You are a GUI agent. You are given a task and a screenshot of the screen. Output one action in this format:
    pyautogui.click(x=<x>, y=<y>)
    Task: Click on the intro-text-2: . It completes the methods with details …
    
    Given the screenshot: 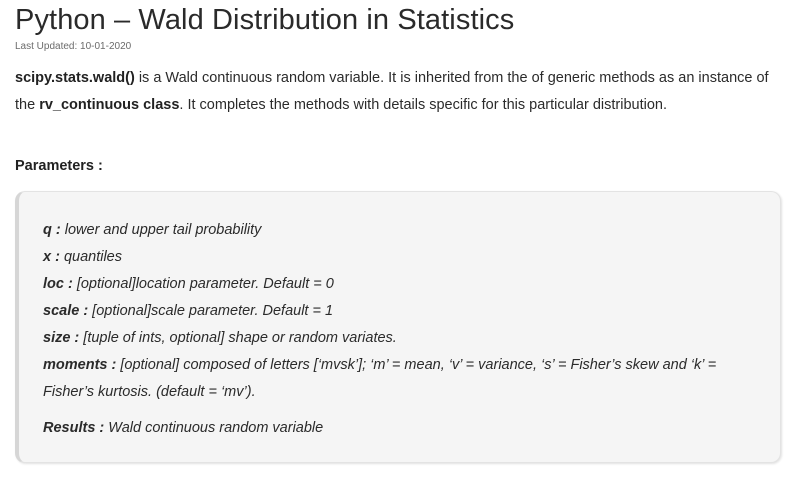 What is the action you would take?
    pyautogui.click(x=423, y=105)
    